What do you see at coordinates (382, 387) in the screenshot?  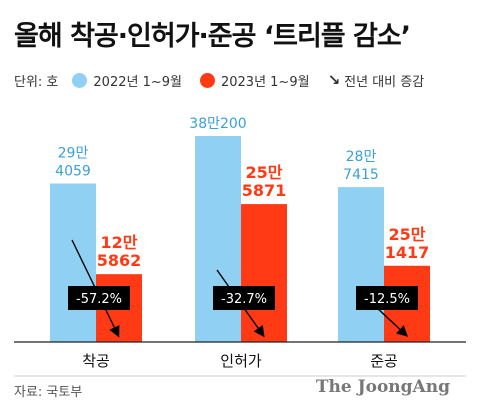 I see `brand-logo: The JoongAng` at bounding box center [382, 387].